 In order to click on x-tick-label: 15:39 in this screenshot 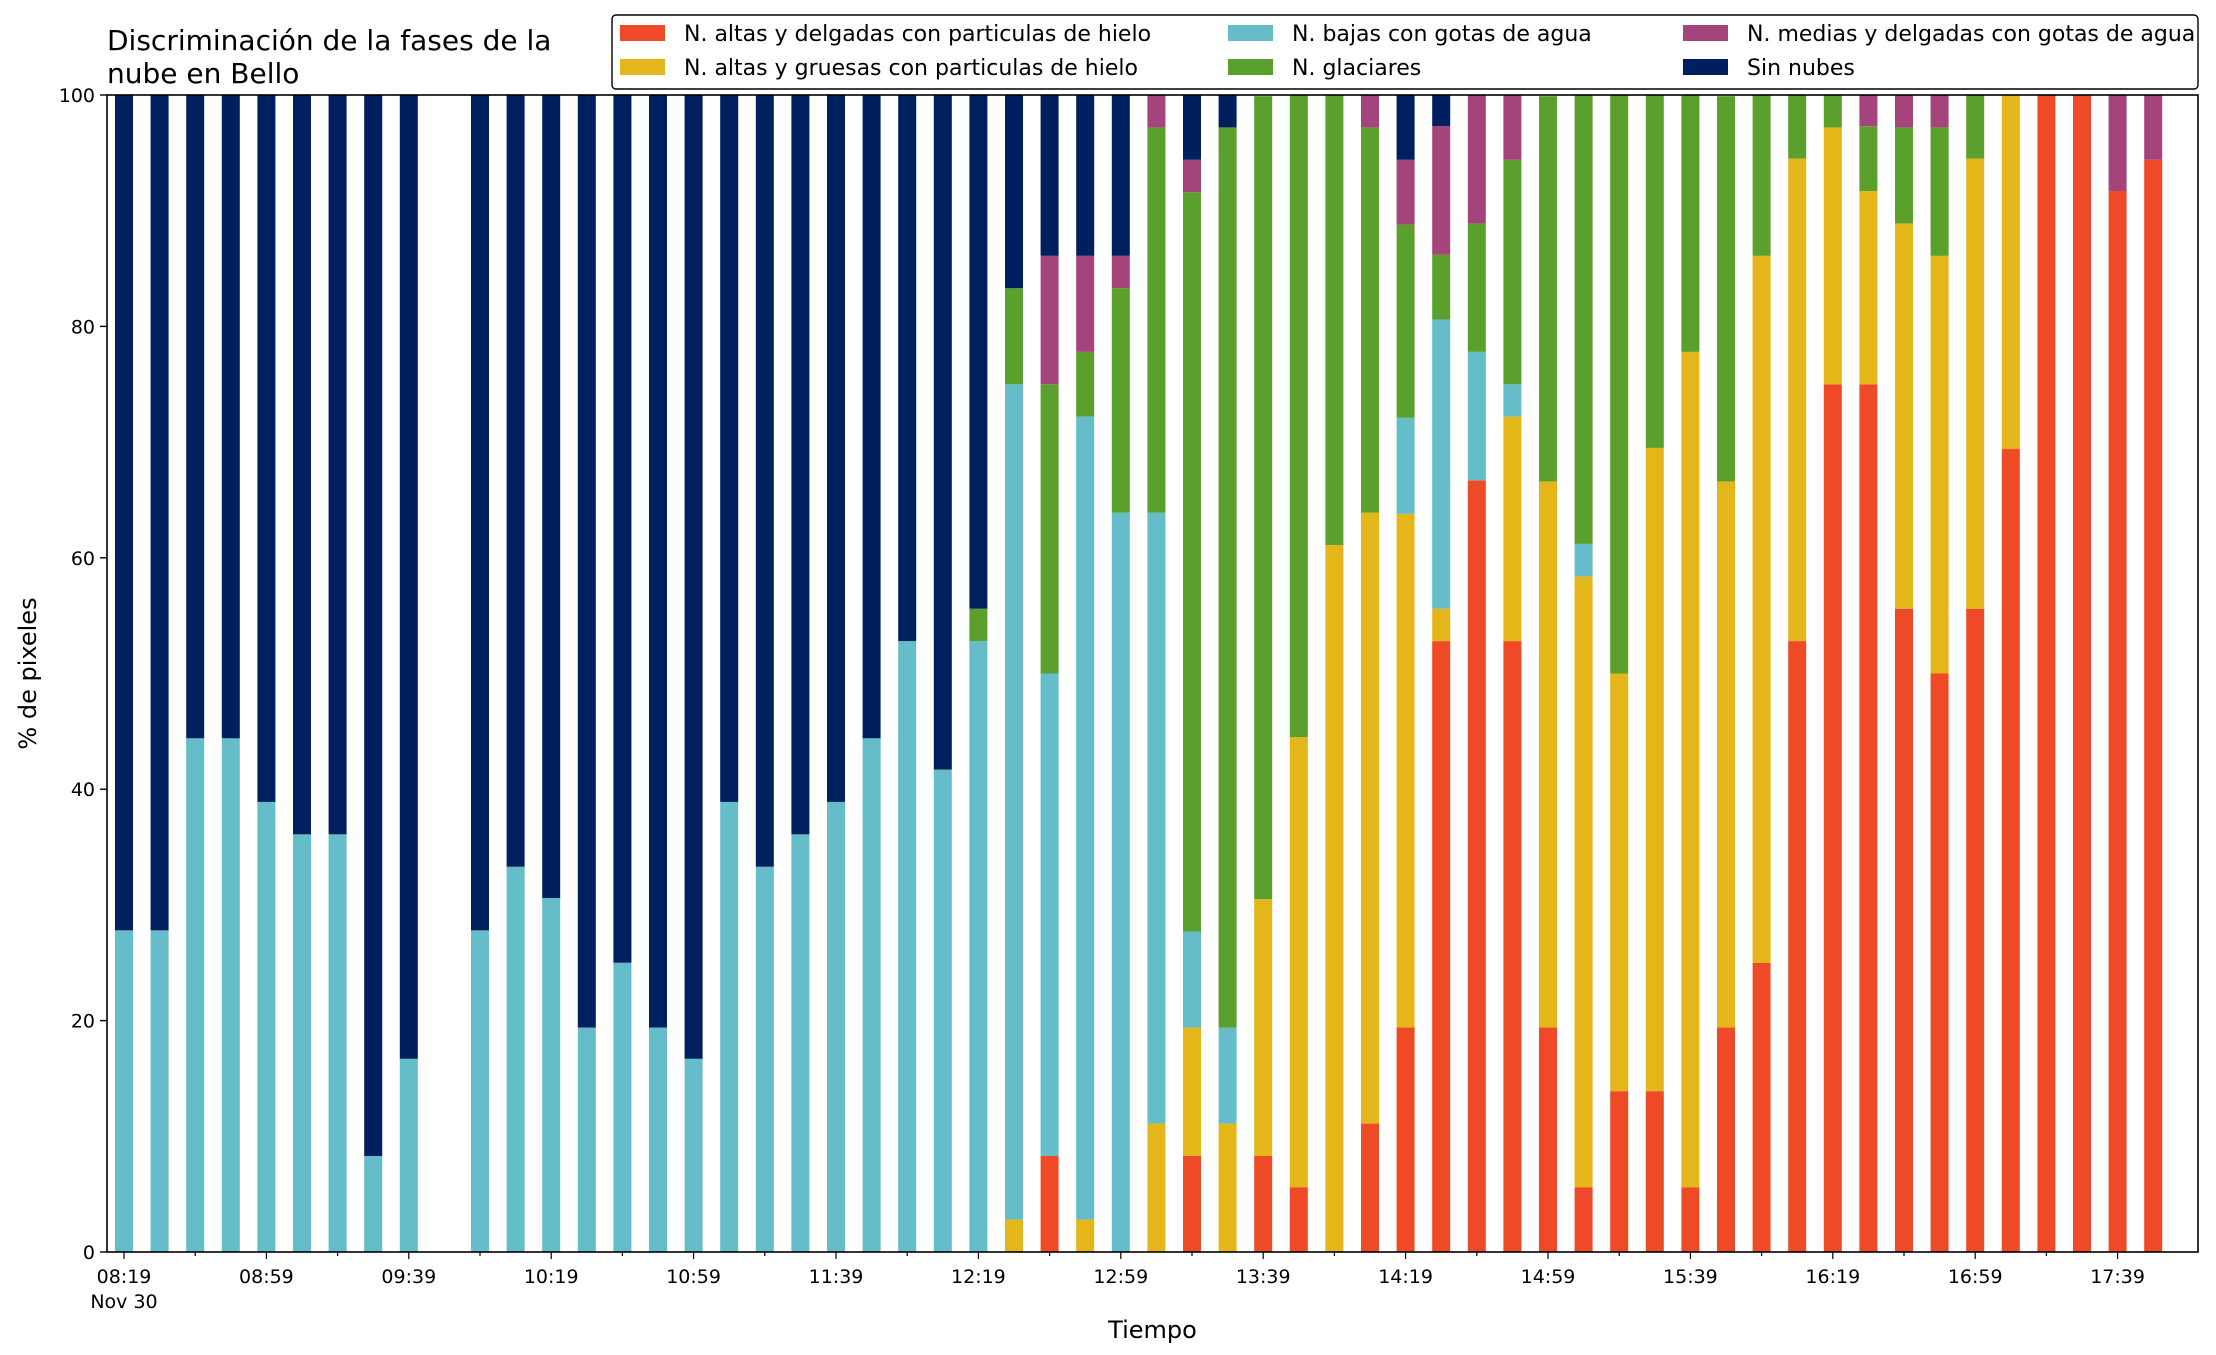, I will do `click(1690, 1277)`.